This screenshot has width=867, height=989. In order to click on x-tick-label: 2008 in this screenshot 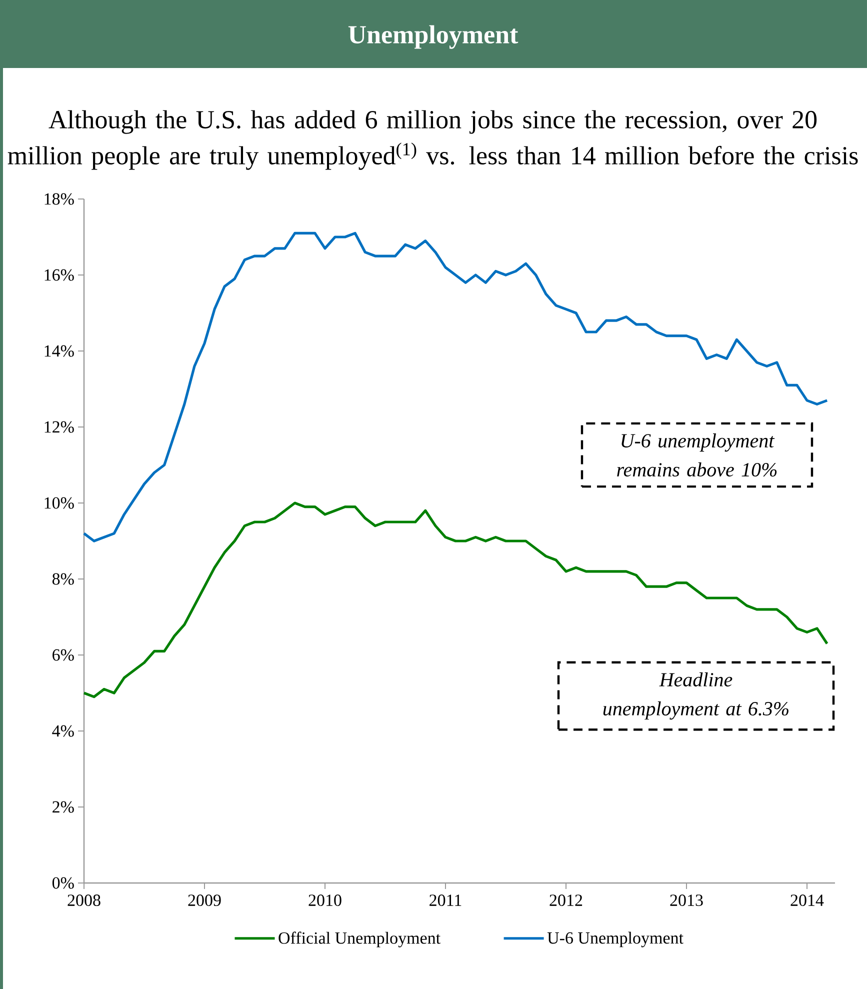, I will do `click(84, 900)`.